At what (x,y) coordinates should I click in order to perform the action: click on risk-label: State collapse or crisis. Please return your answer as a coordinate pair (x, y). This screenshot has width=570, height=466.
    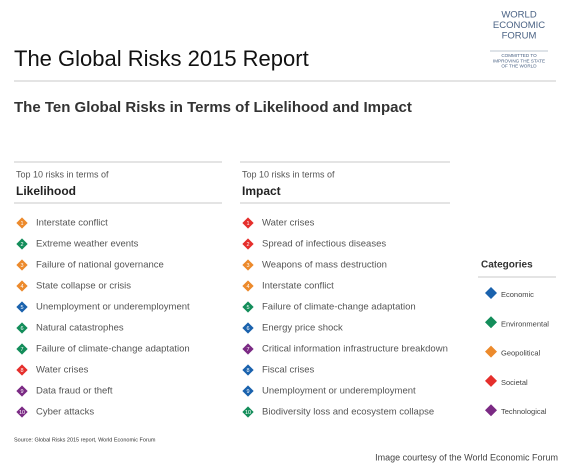
    Looking at the image, I should click on (83, 286).